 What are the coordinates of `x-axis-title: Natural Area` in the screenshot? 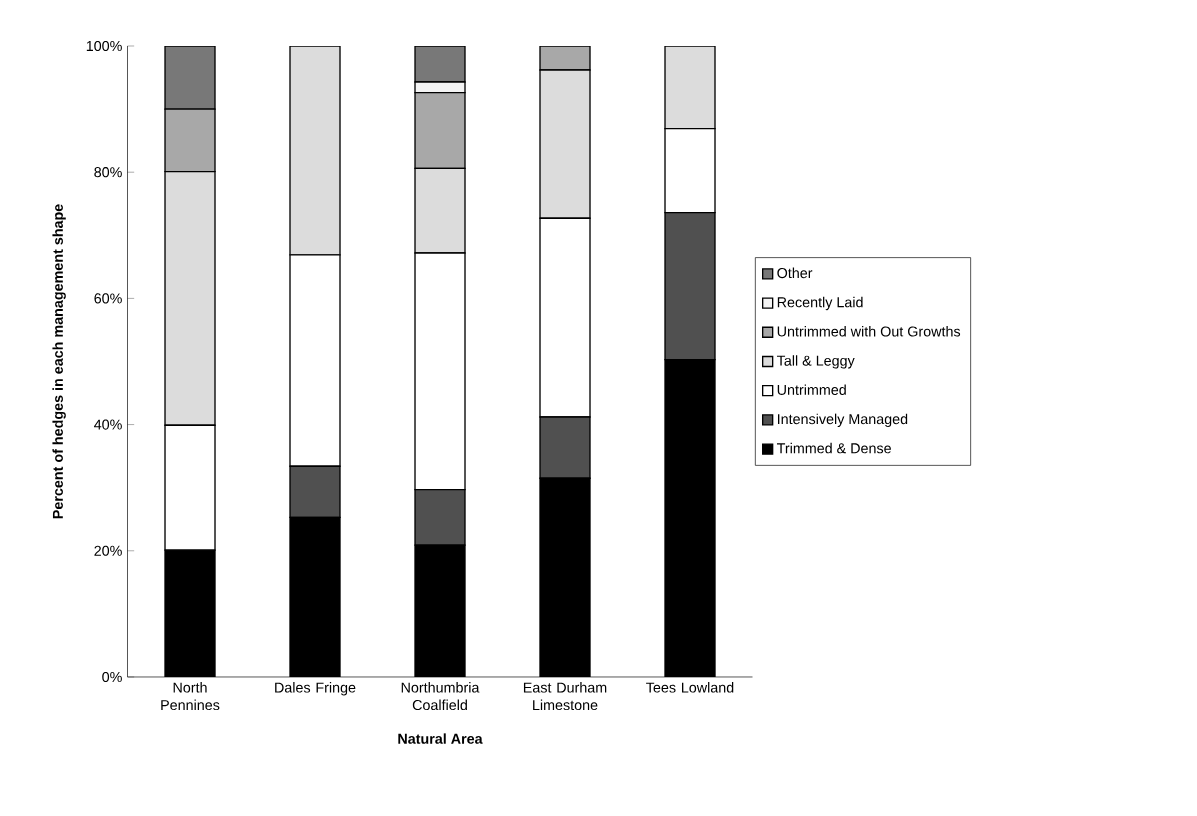 It's located at (440, 738).